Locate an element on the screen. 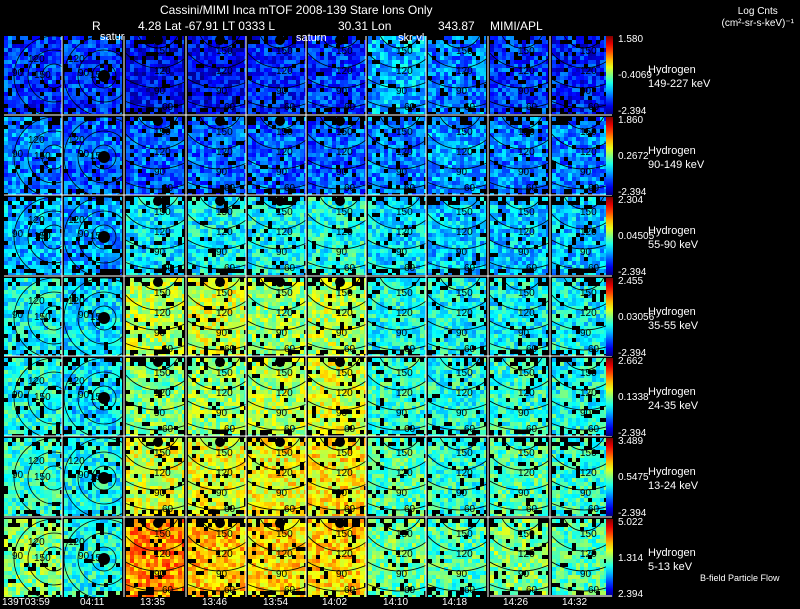 This screenshot has height=609, width=800. time-tick-label: 14:32 is located at coordinates (575, 602).